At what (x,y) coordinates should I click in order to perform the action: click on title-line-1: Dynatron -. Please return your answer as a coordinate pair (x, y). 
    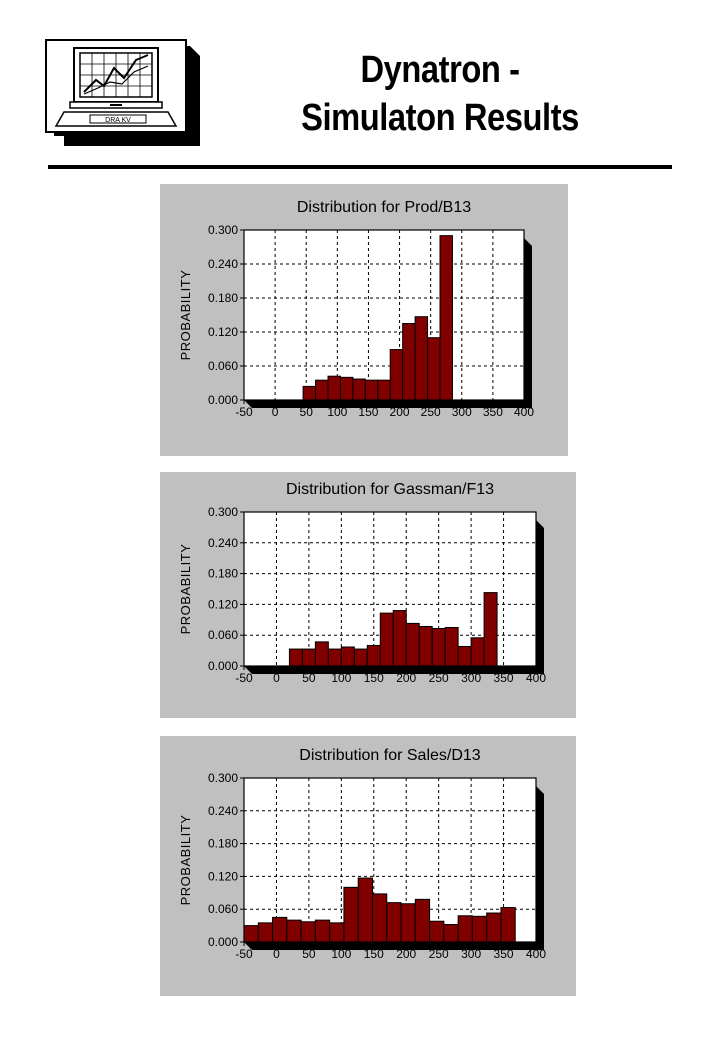
    Looking at the image, I should click on (440, 70).